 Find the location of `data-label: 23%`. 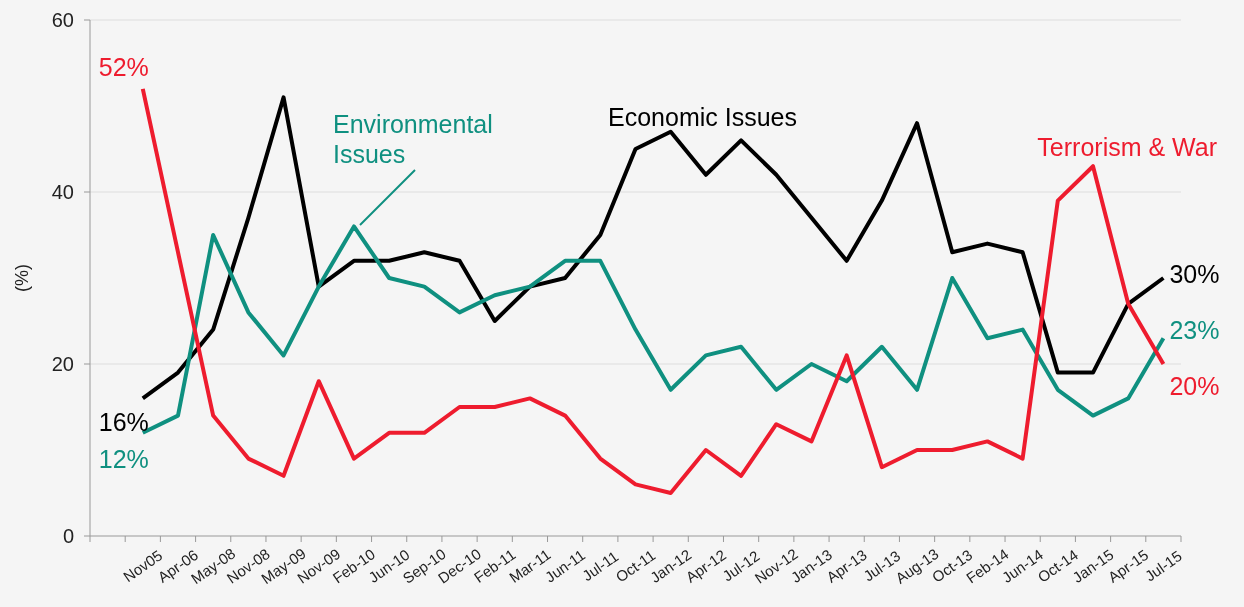

data-label: 23% is located at coordinates (1194, 329).